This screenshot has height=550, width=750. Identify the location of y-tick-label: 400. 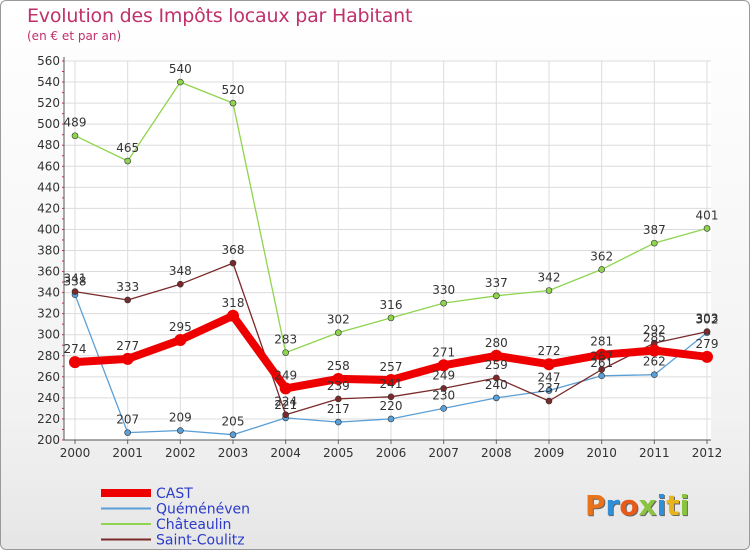
(48, 229).